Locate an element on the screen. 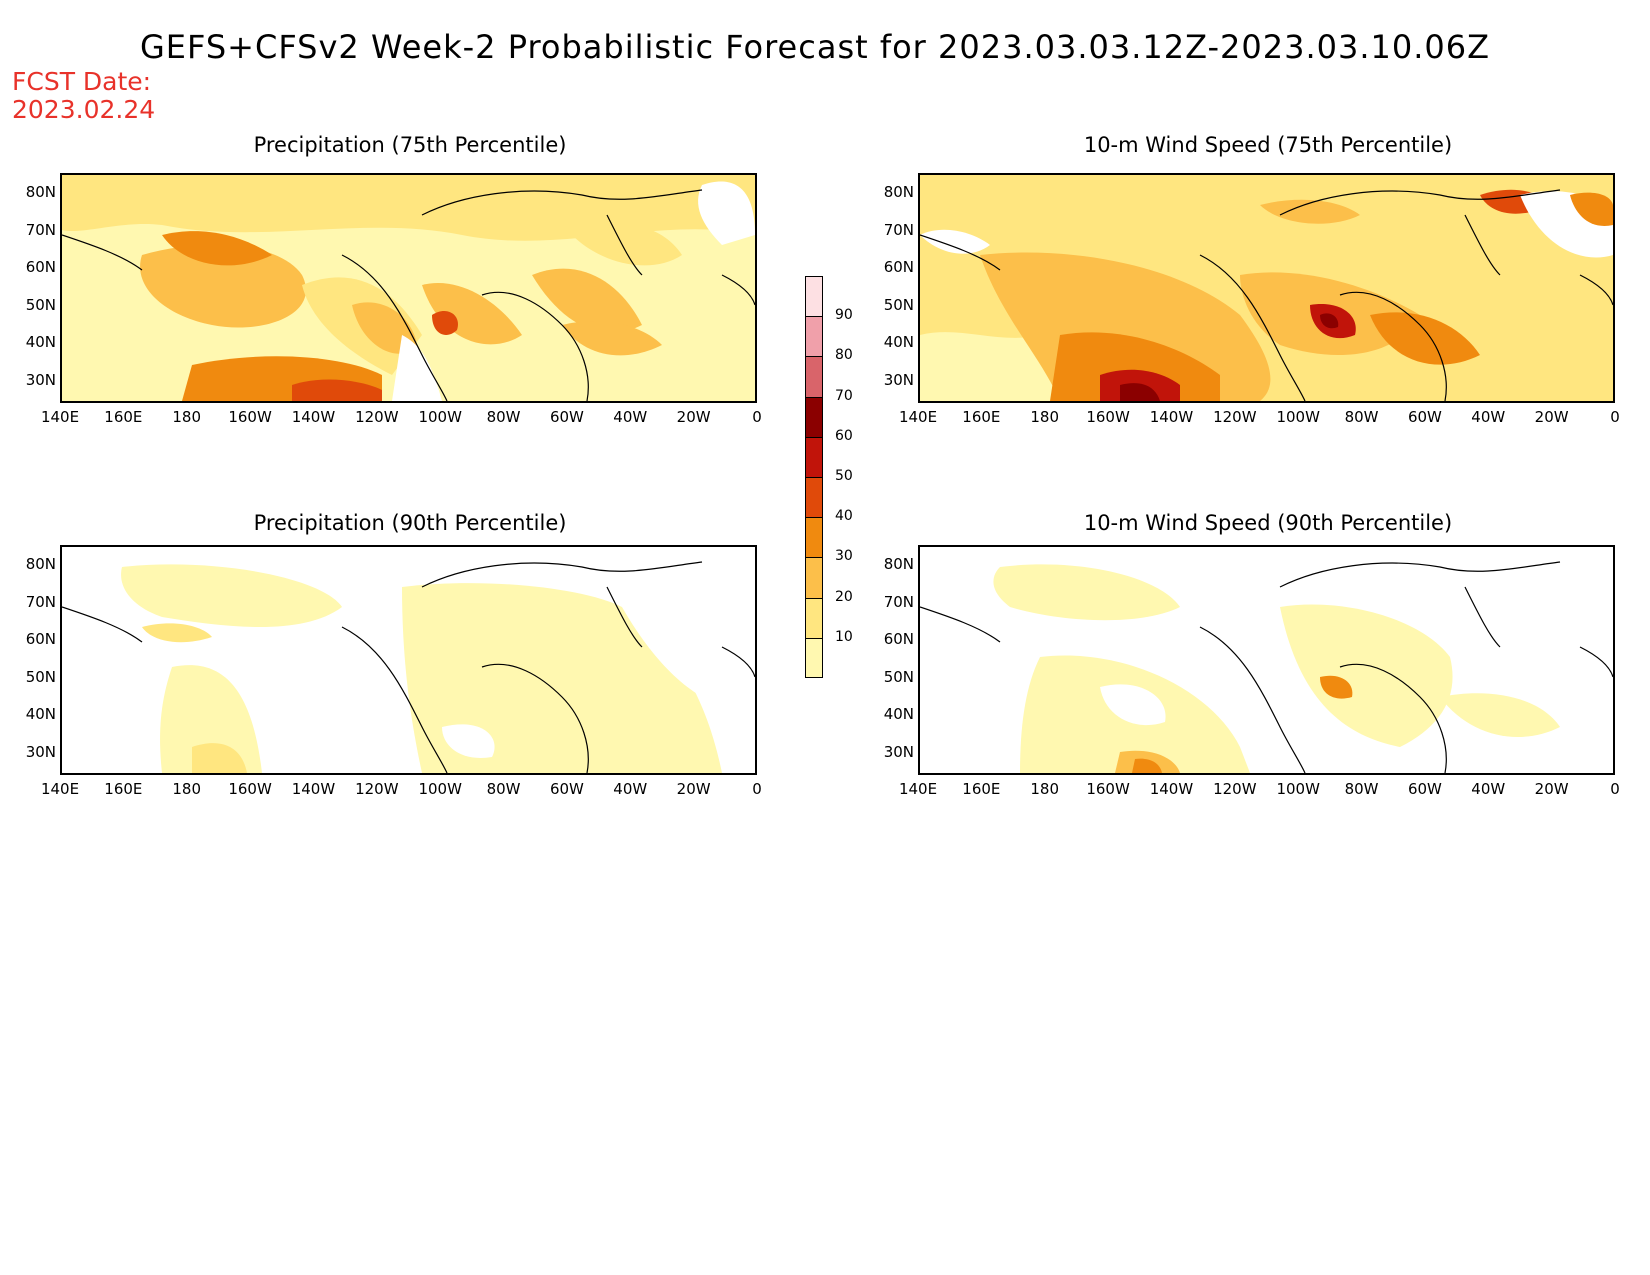 The height and width of the screenshot is (1275, 1650). colorbar-label: 30 is located at coordinates (844, 556).